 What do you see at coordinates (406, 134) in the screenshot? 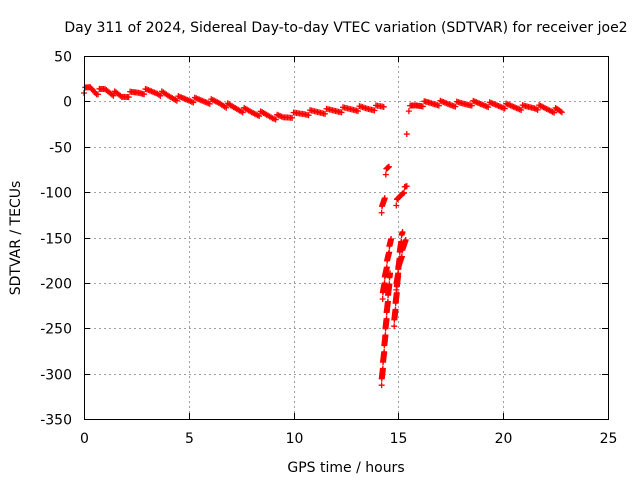
I see `outlier-point` at bounding box center [406, 134].